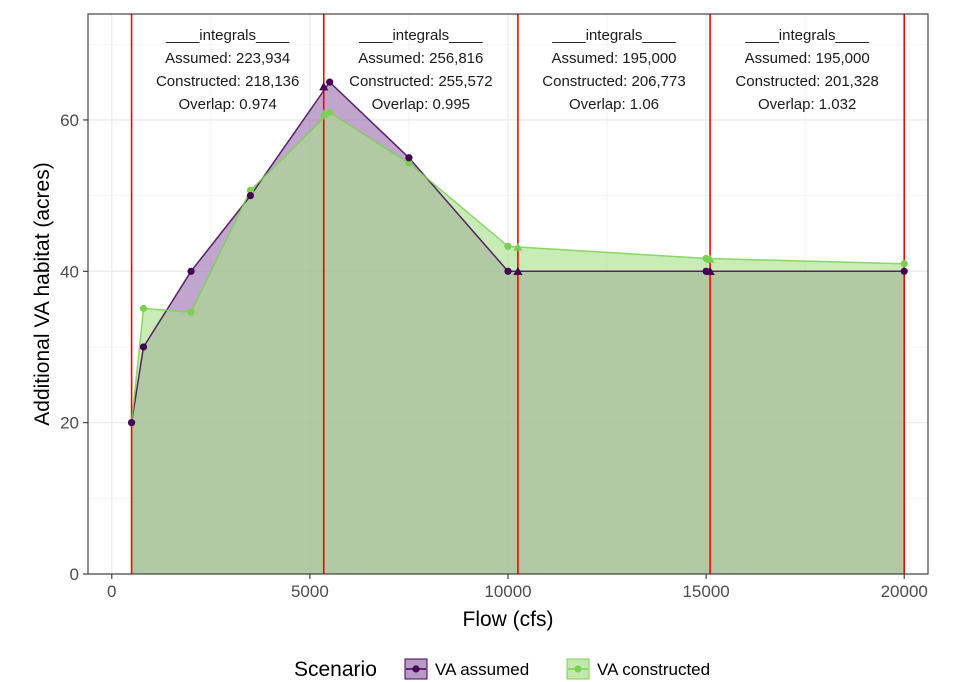  I want to click on annotation-overlap: Overlap: 1.032, so click(807, 104).